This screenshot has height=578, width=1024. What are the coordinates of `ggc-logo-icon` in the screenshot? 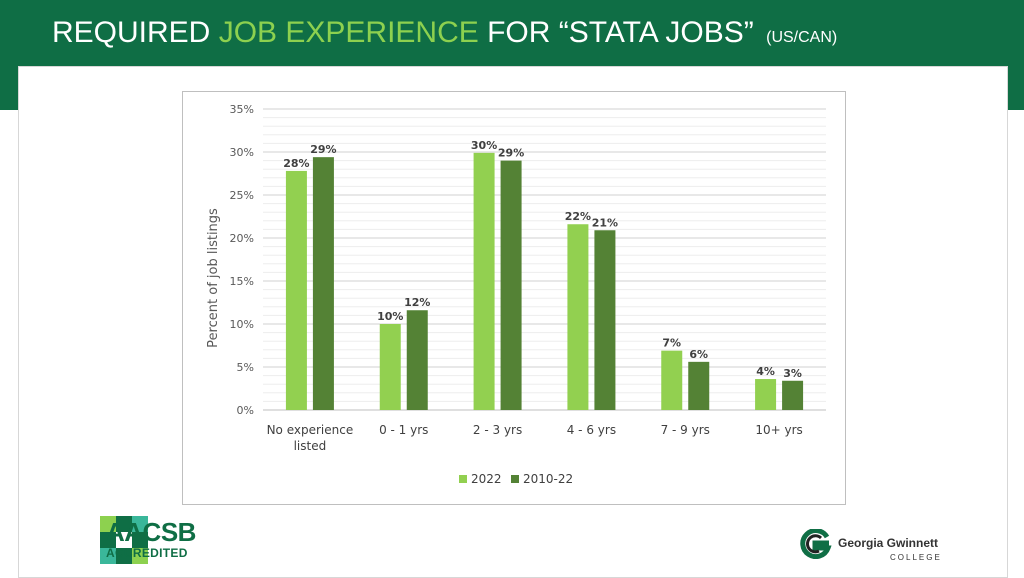 It's located at (816, 544).